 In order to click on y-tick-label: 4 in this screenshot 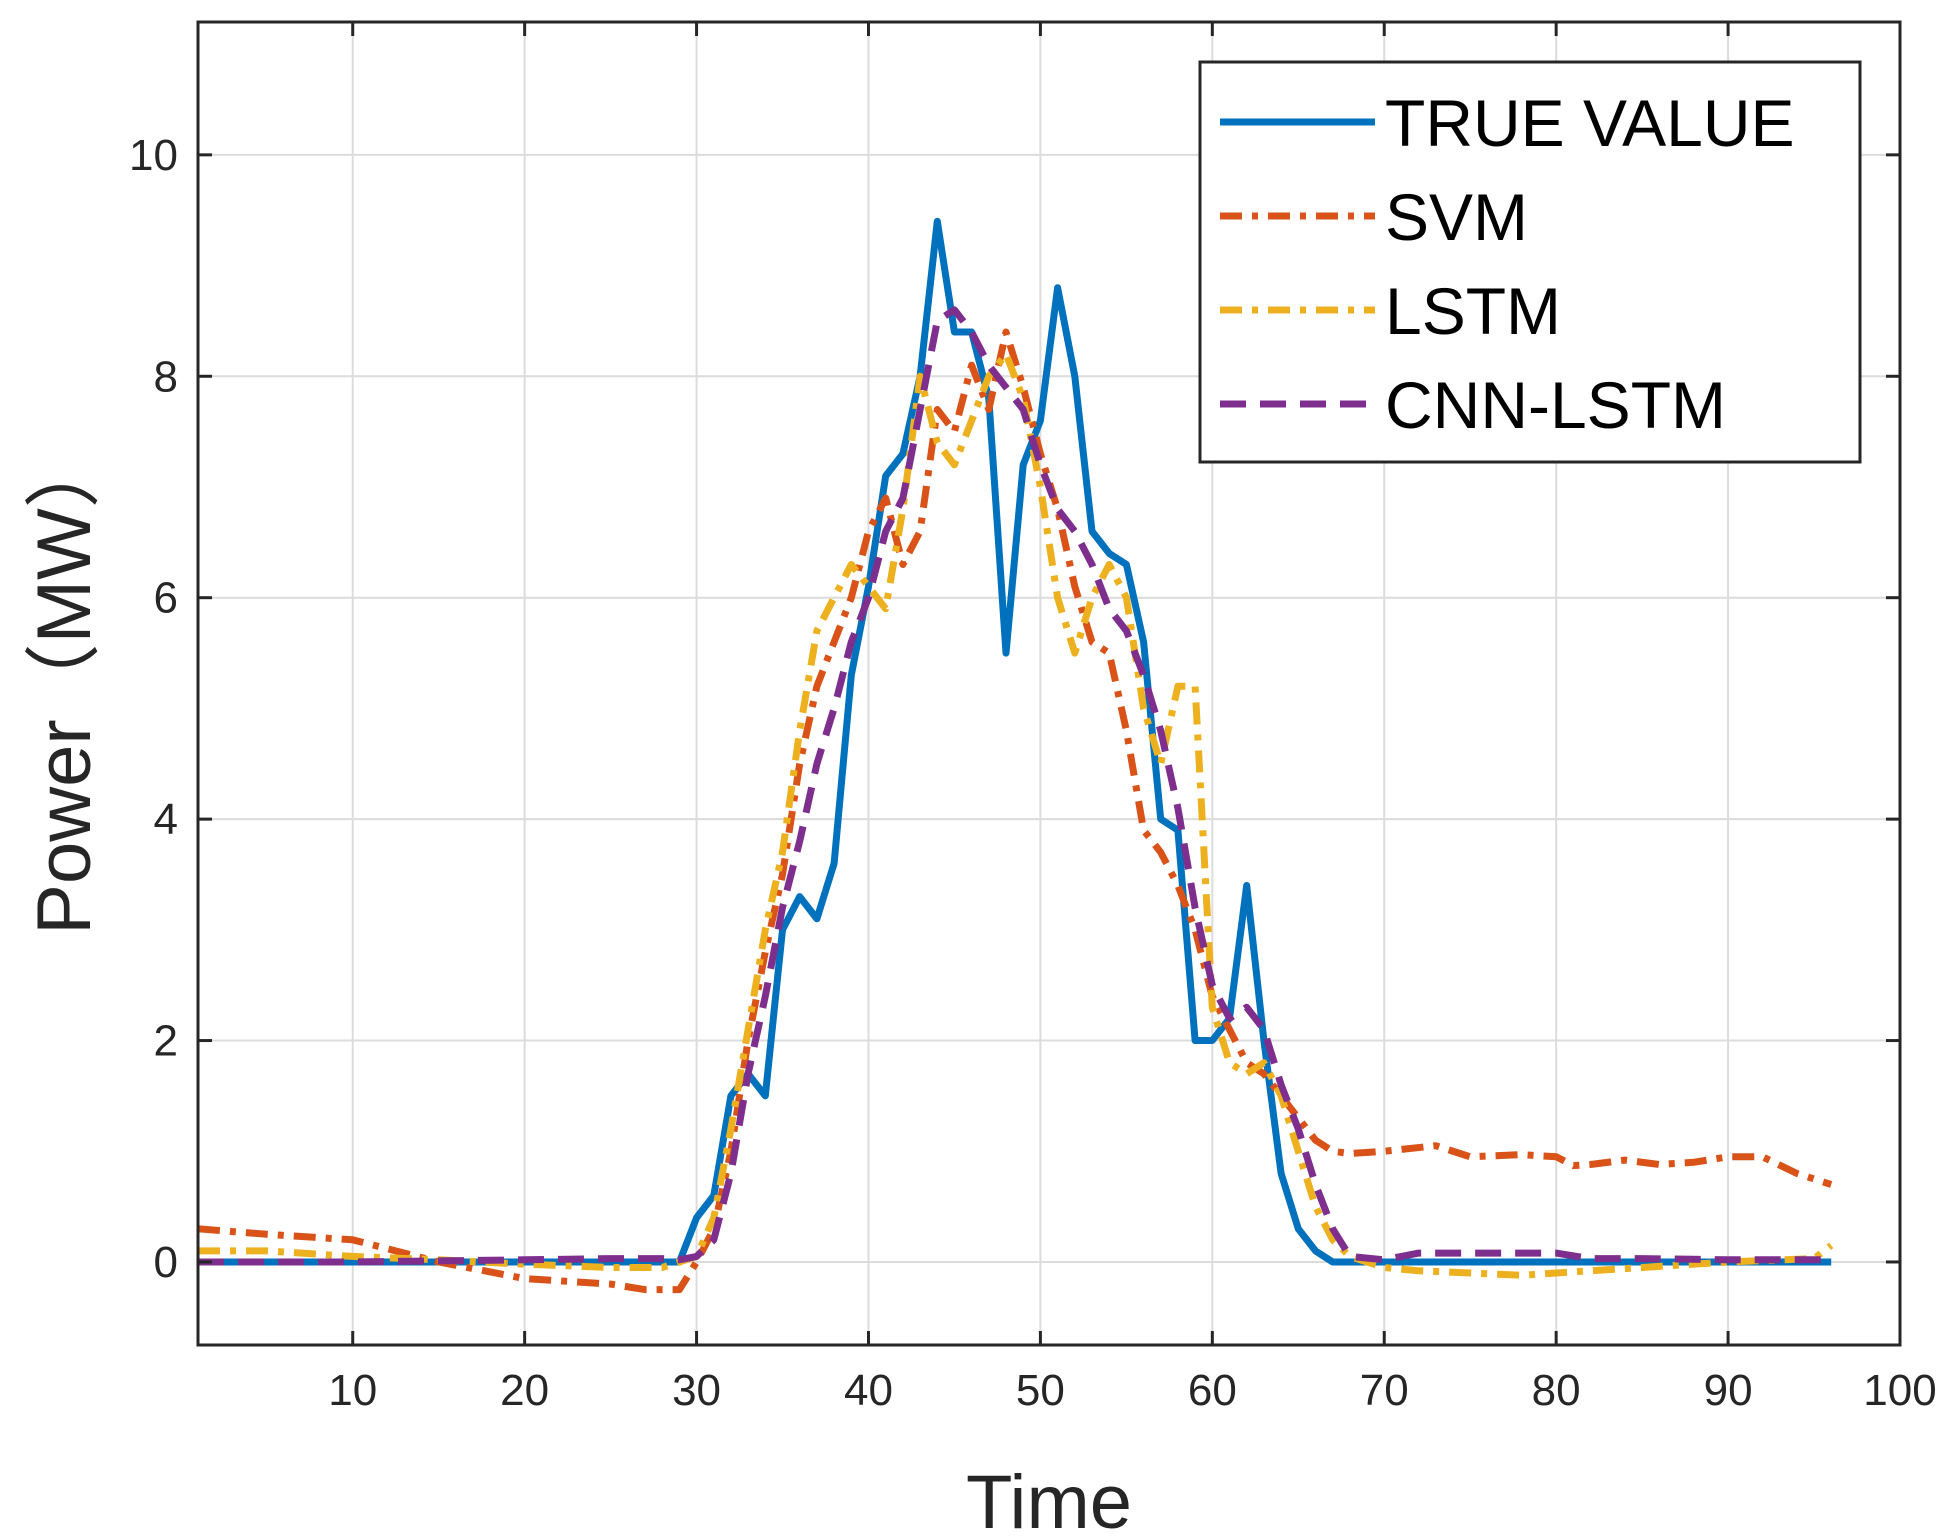, I will do `click(166, 819)`.